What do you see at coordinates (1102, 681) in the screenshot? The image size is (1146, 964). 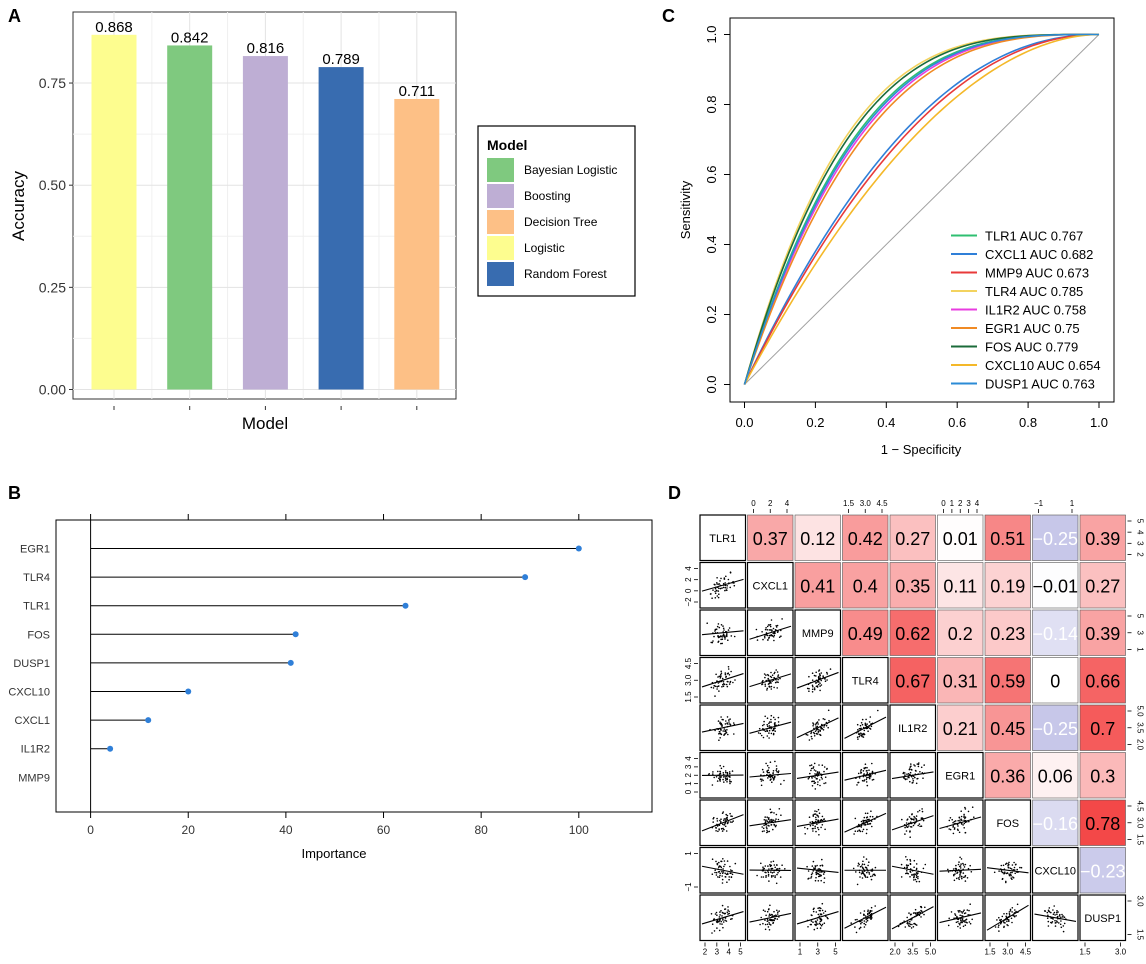 I see `correlation-value: 0.66` at bounding box center [1102, 681].